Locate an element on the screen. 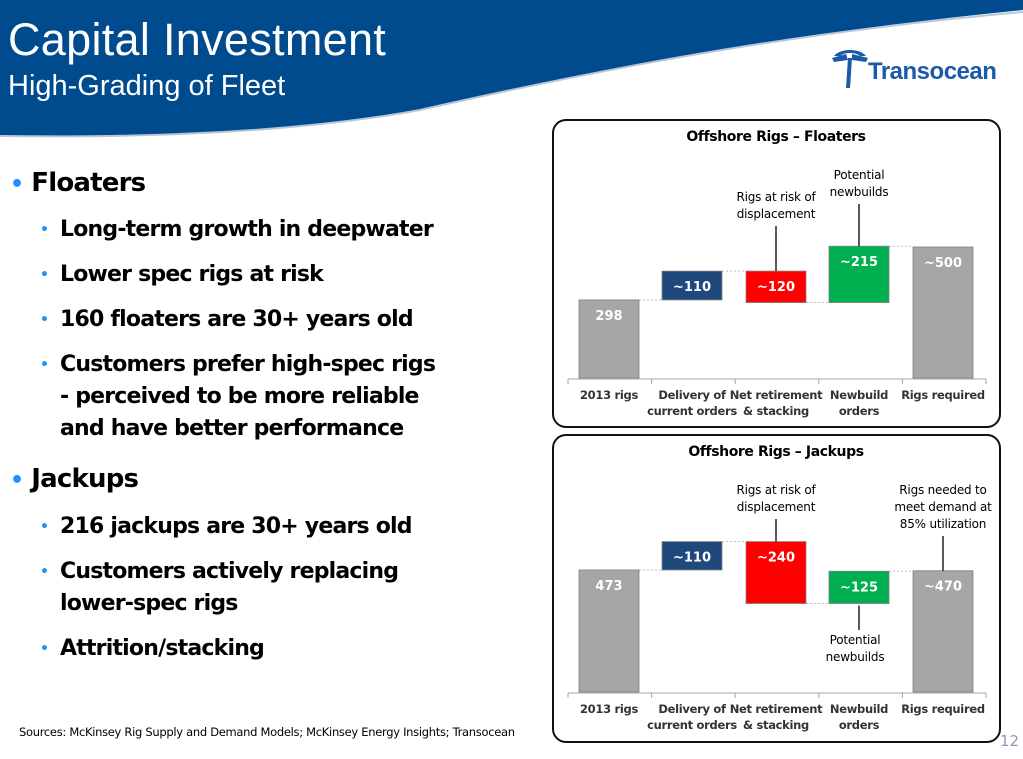  sub-bullet: • Lower spec rigs at risk is located at coordinates (182, 275).